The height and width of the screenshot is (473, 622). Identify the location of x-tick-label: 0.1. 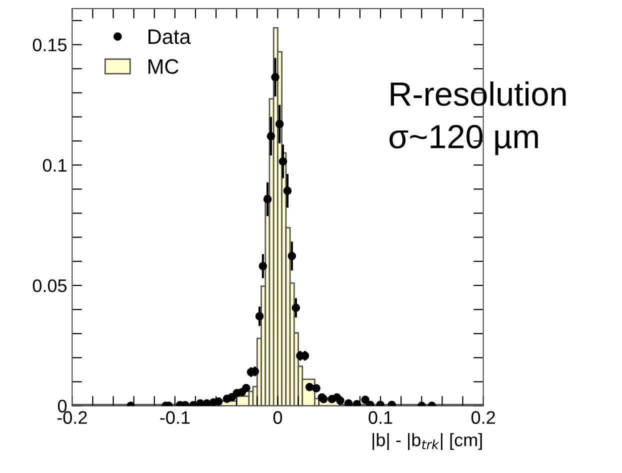
(380, 417).